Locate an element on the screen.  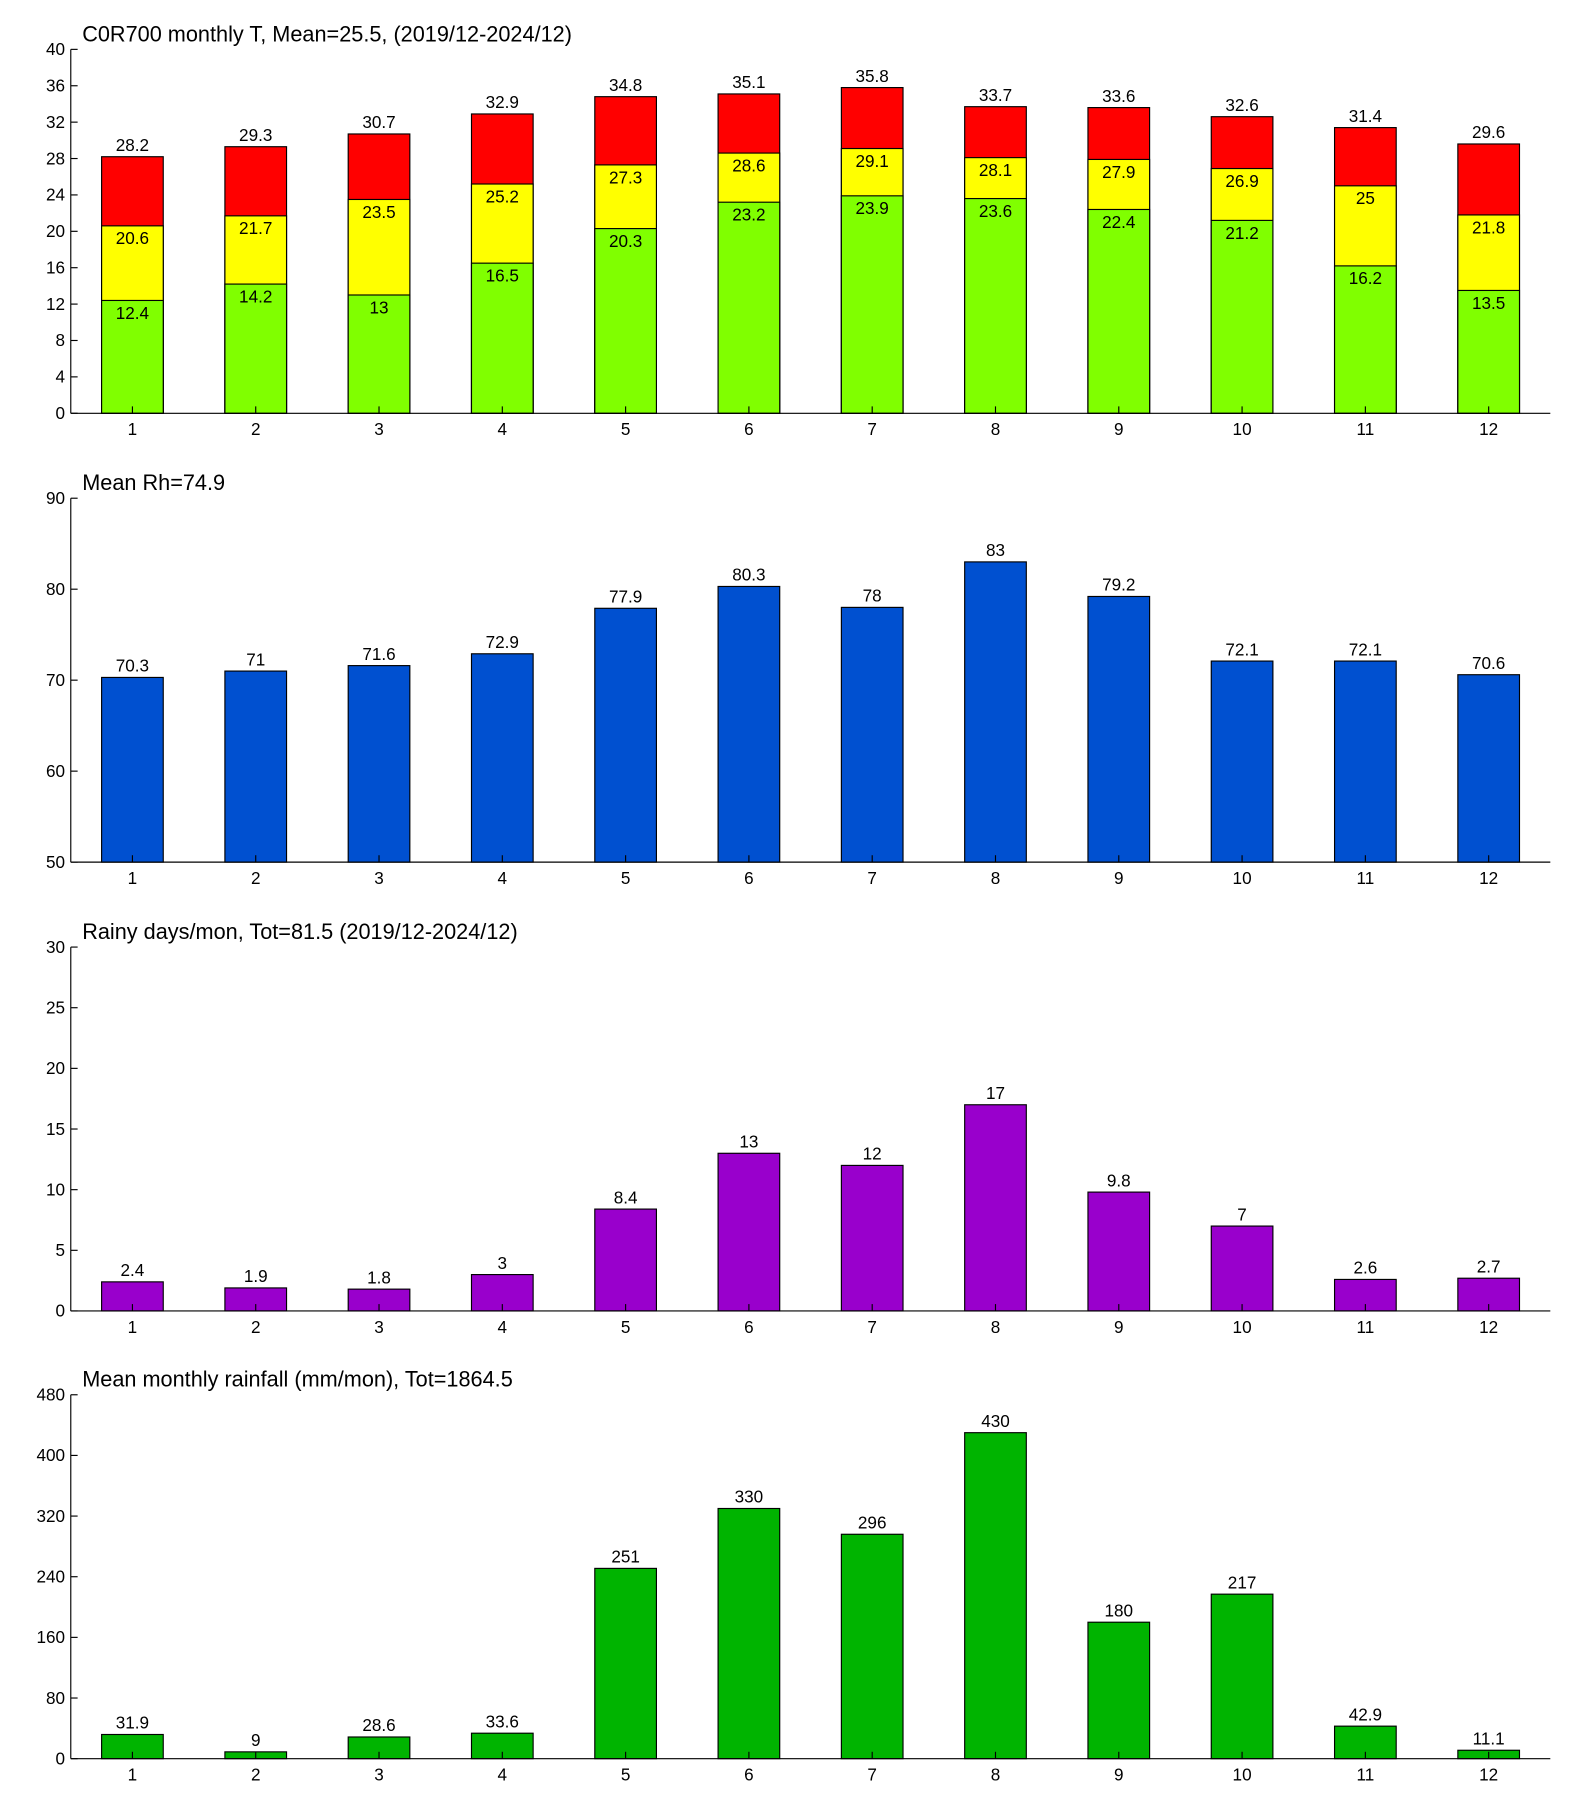
y-tick-label: 80 is located at coordinates (55, 589).